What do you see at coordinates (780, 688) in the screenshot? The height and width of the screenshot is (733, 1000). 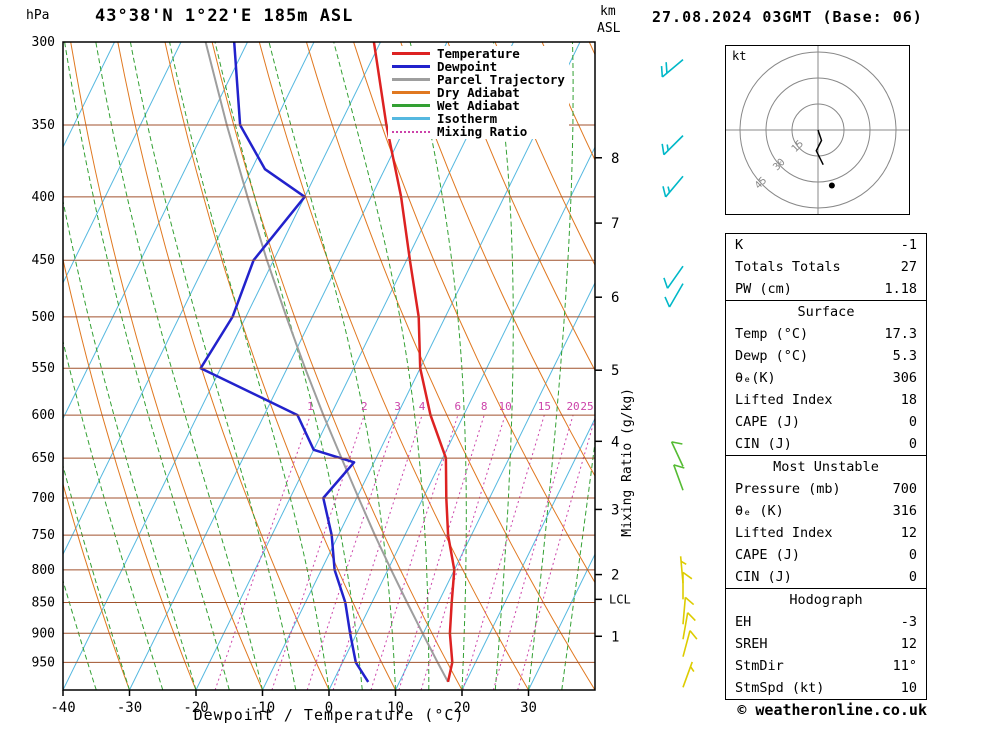 I see `stat-label: StmSpd (kt)` at bounding box center [780, 688].